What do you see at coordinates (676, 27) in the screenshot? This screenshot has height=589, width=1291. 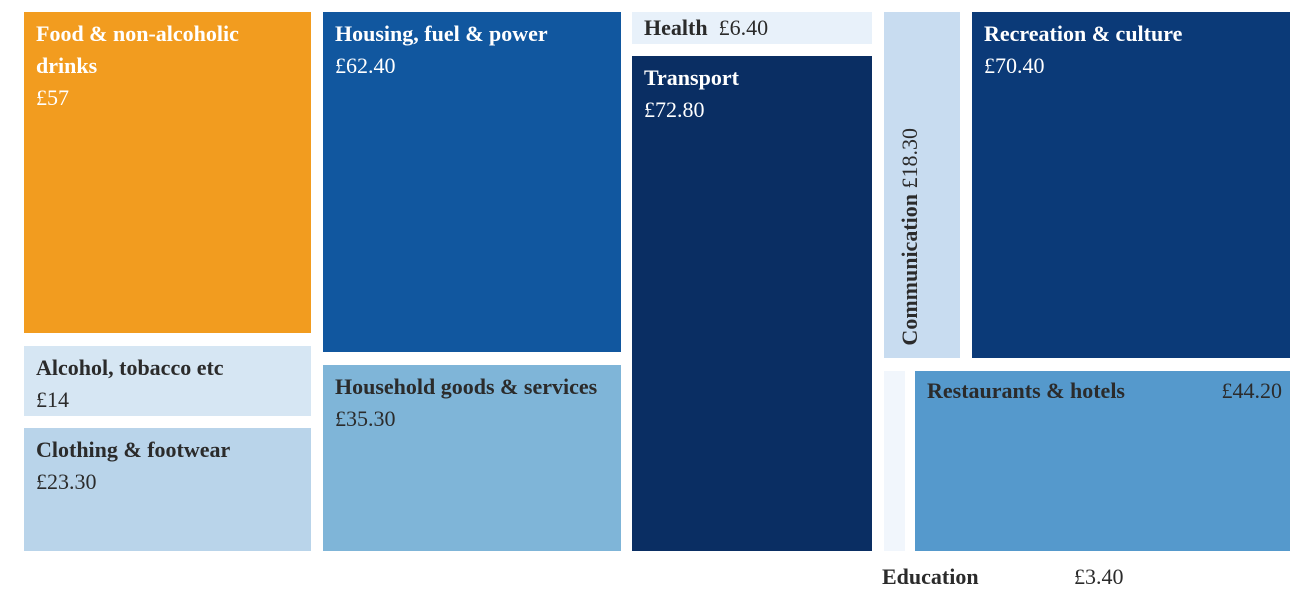 I see `tile-name: Health` at bounding box center [676, 27].